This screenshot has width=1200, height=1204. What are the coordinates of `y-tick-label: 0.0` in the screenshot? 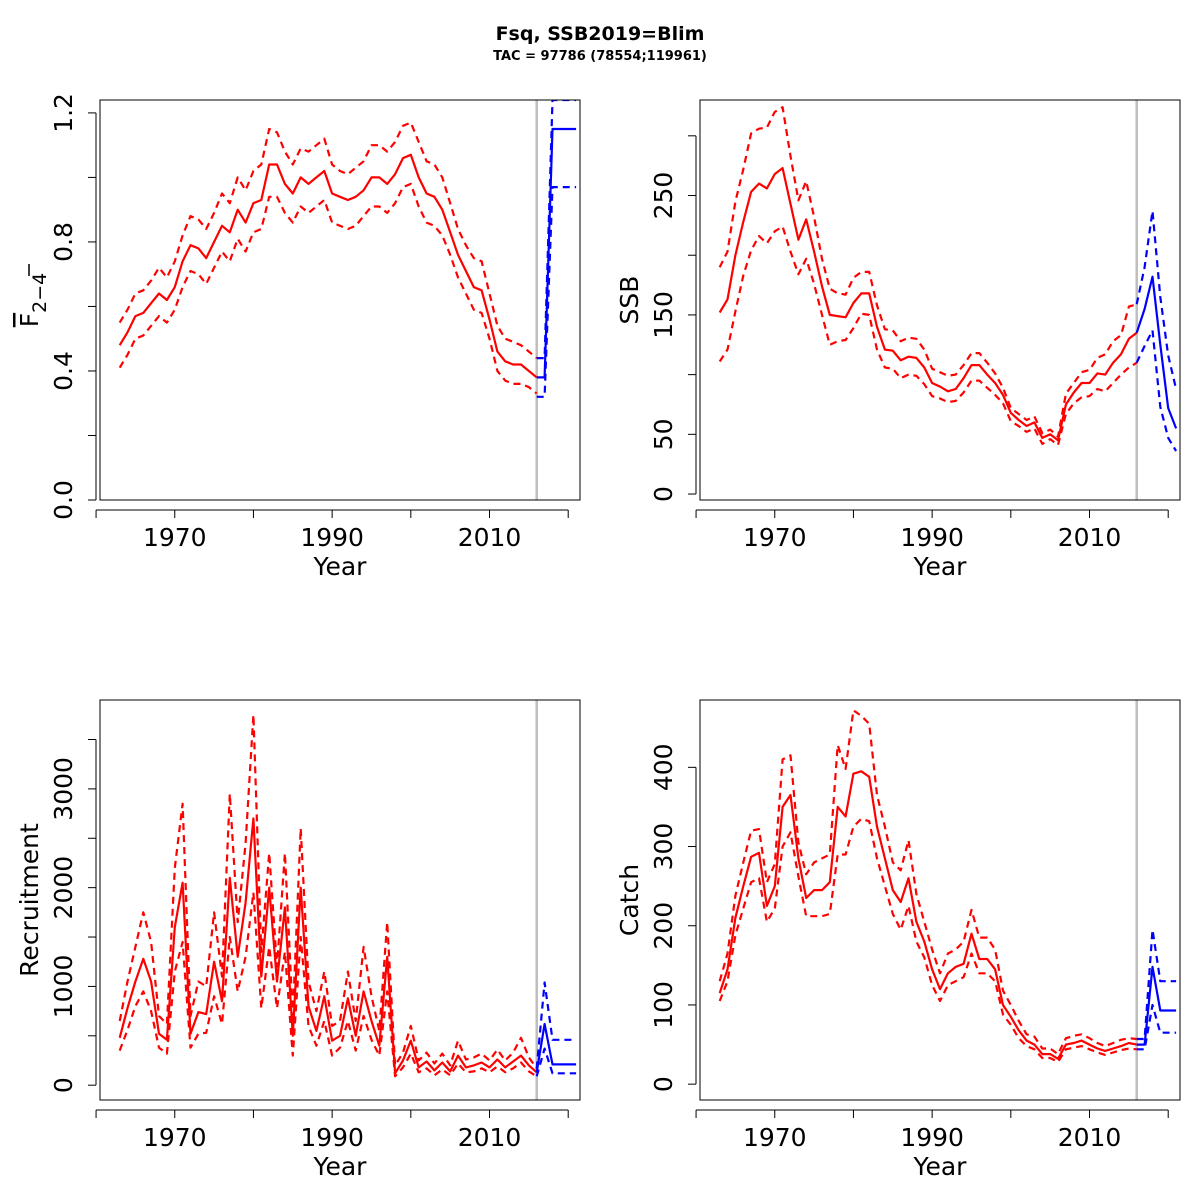 It's located at (63, 500).